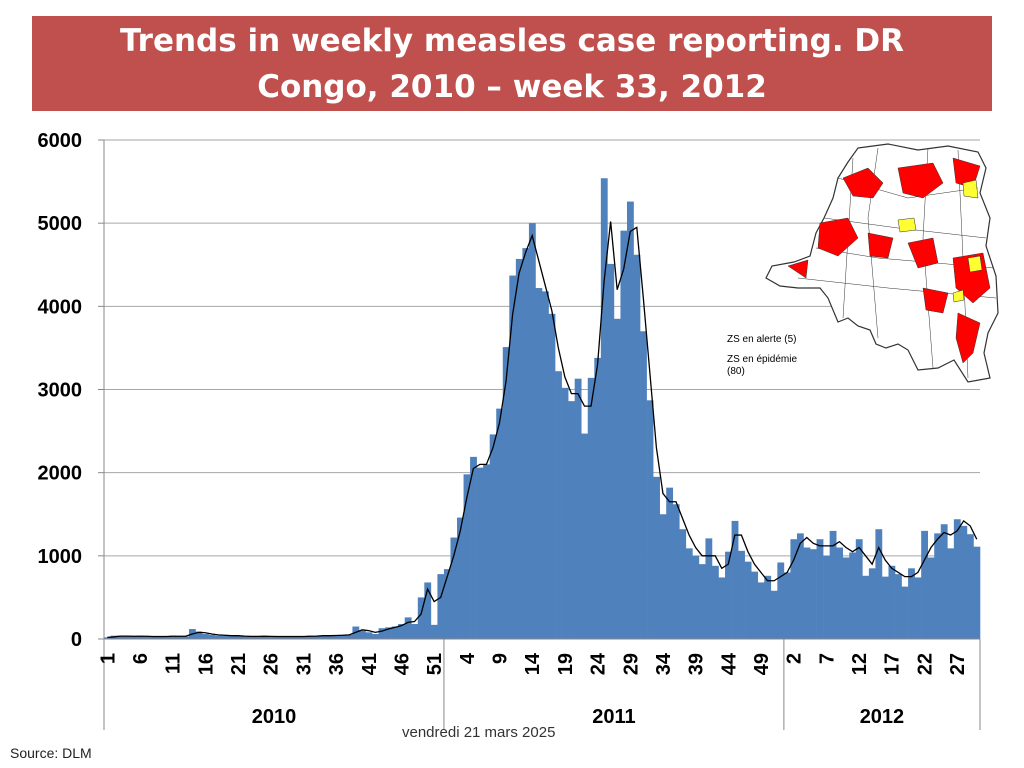 This screenshot has width=1024, height=768. What do you see at coordinates (435, 664) in the screenshot?
I see `x-tick-label: 51` at bounding box center [435, 664].